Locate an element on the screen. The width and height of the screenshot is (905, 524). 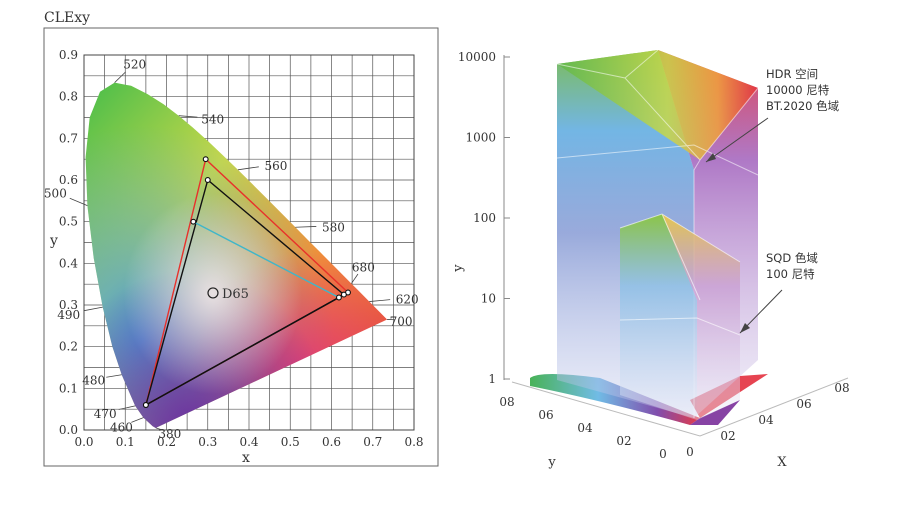
annotation-sqd-arrowhead is located at coordinates (745, 328).